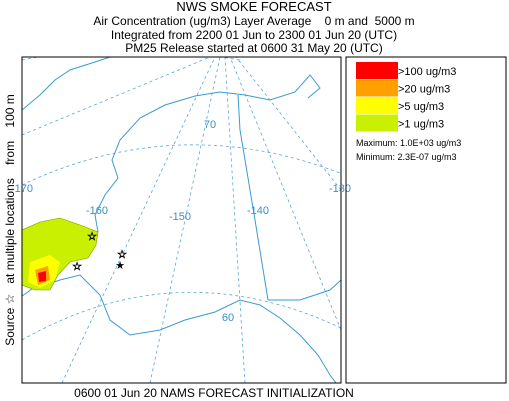 The width and height of the screenshot is (509, 401). What do you see at coordinates (424, 90) in the screenshot?
I see `legend-label: >20 ug/m3` at bounding box center [424, 90].